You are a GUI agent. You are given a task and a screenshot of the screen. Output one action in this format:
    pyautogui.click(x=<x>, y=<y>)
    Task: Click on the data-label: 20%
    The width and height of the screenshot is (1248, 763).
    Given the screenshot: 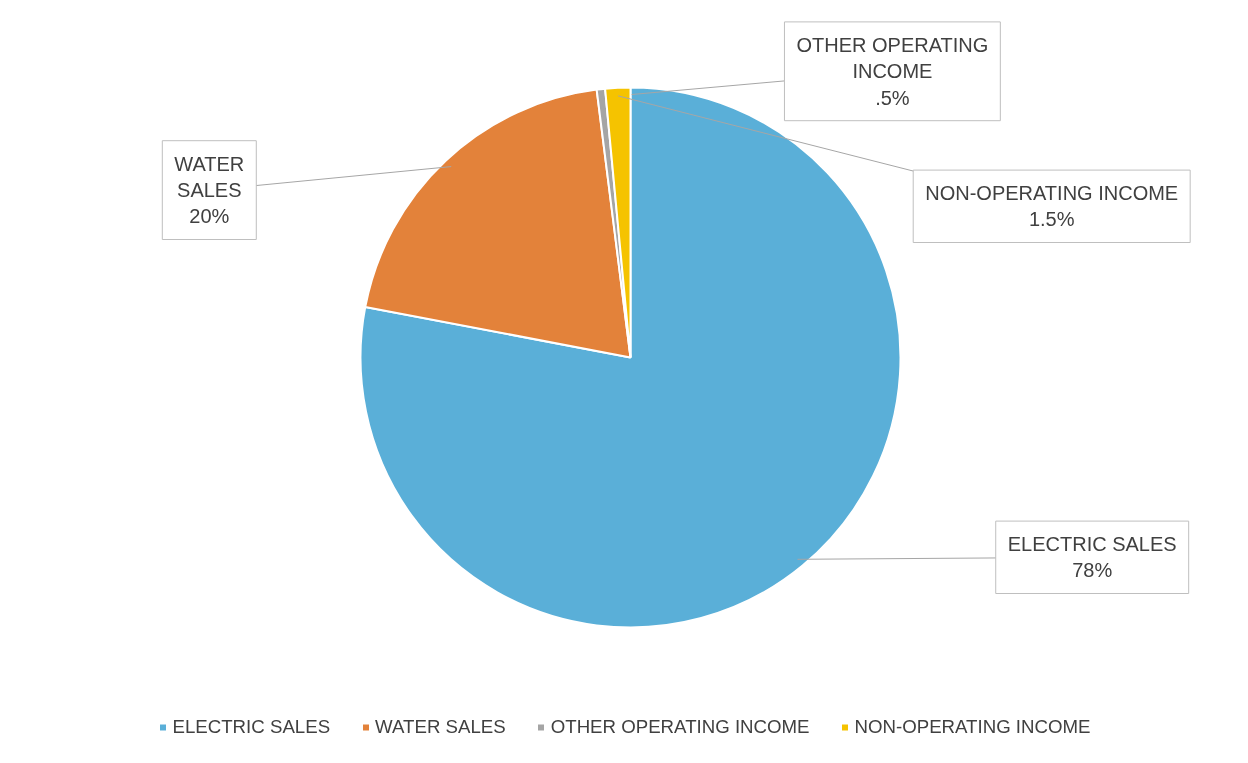 What is the action you would take?
    pyautogui.click(x=209, y=216)
    